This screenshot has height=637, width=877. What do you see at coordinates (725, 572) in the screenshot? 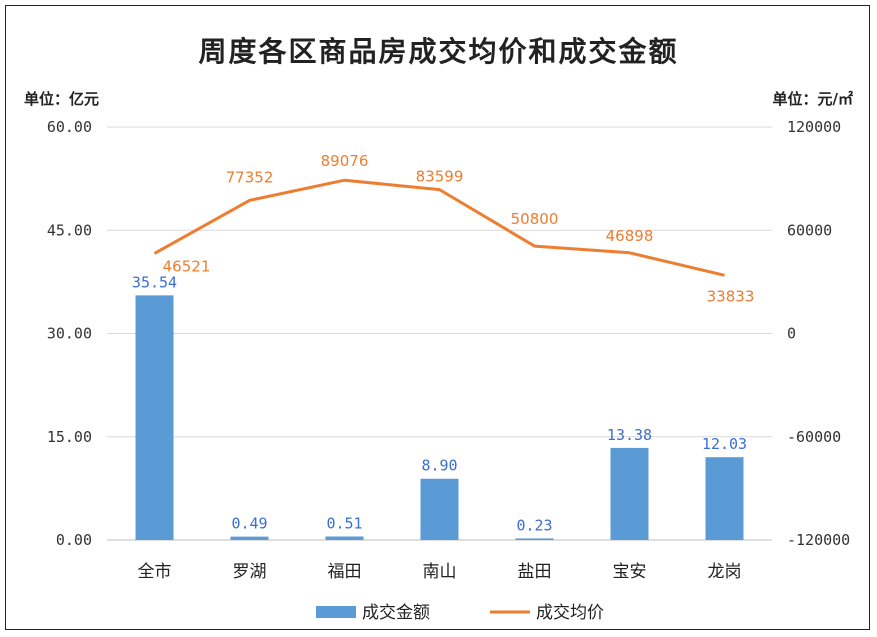
I see `category-label: 龙岗` at bounding box center [725, 572].